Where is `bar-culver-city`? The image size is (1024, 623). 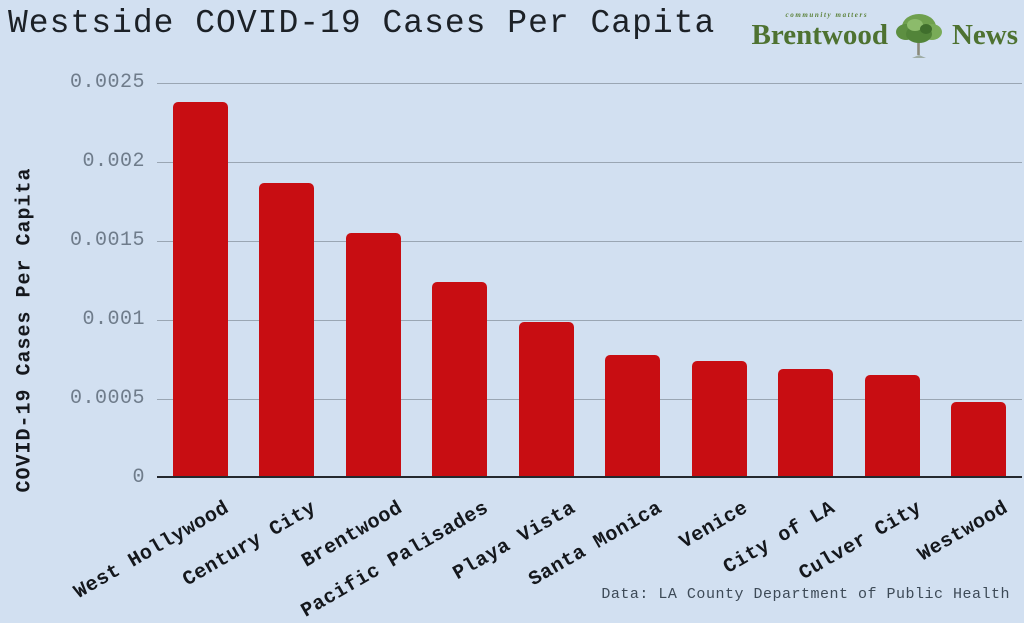
bar-culver-city is located at coordinates (892, 426).